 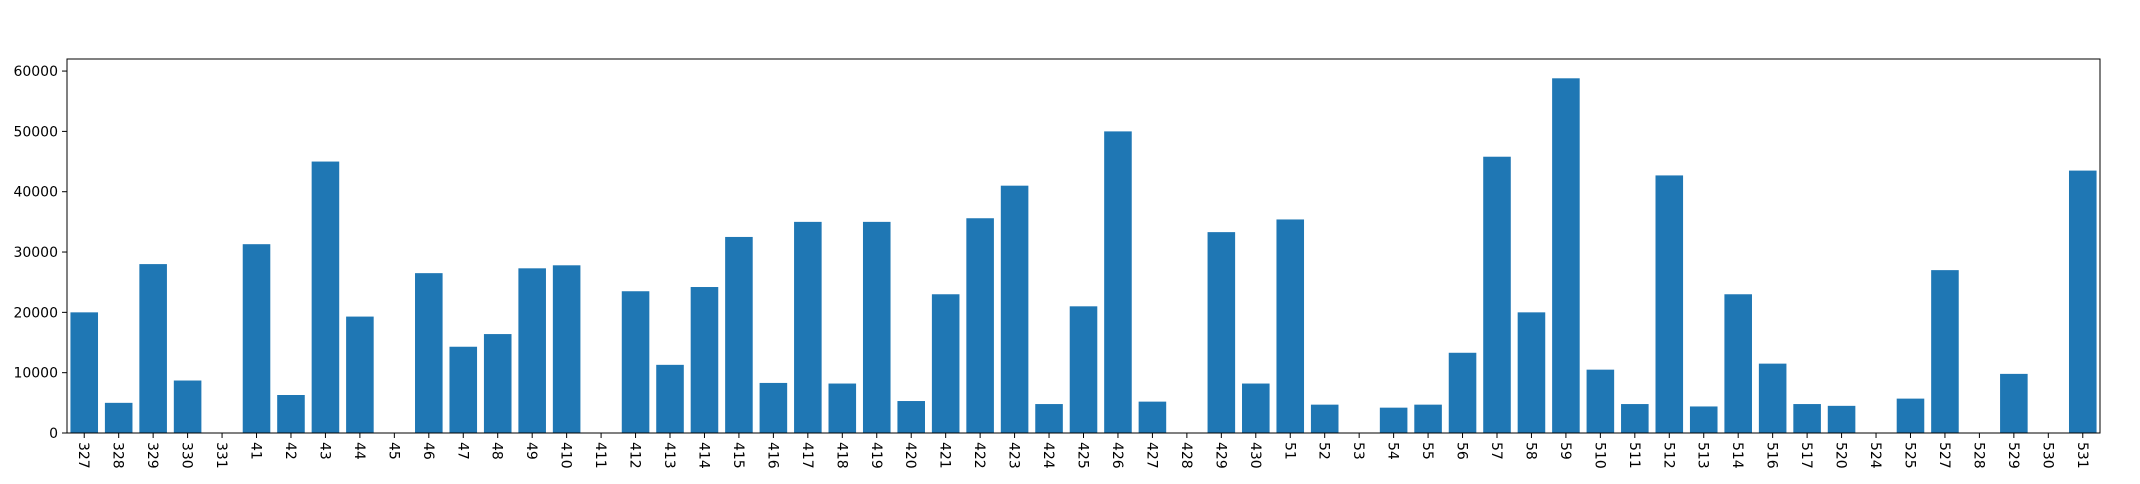 I want to click on x-tick-label: 427, so click(x=1151, y=455).